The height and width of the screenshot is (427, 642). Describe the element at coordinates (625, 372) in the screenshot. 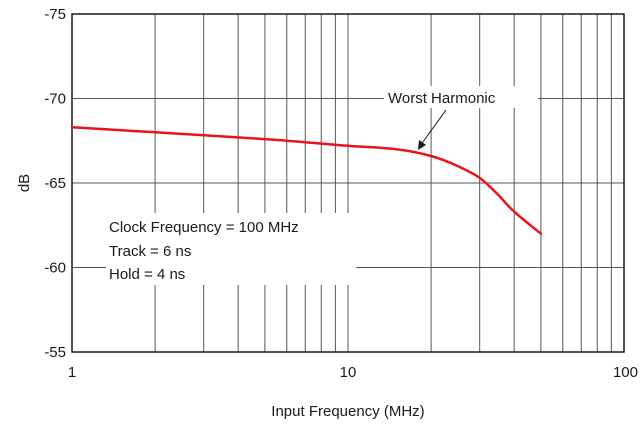

I see `x-tick-label: 100` at that location.